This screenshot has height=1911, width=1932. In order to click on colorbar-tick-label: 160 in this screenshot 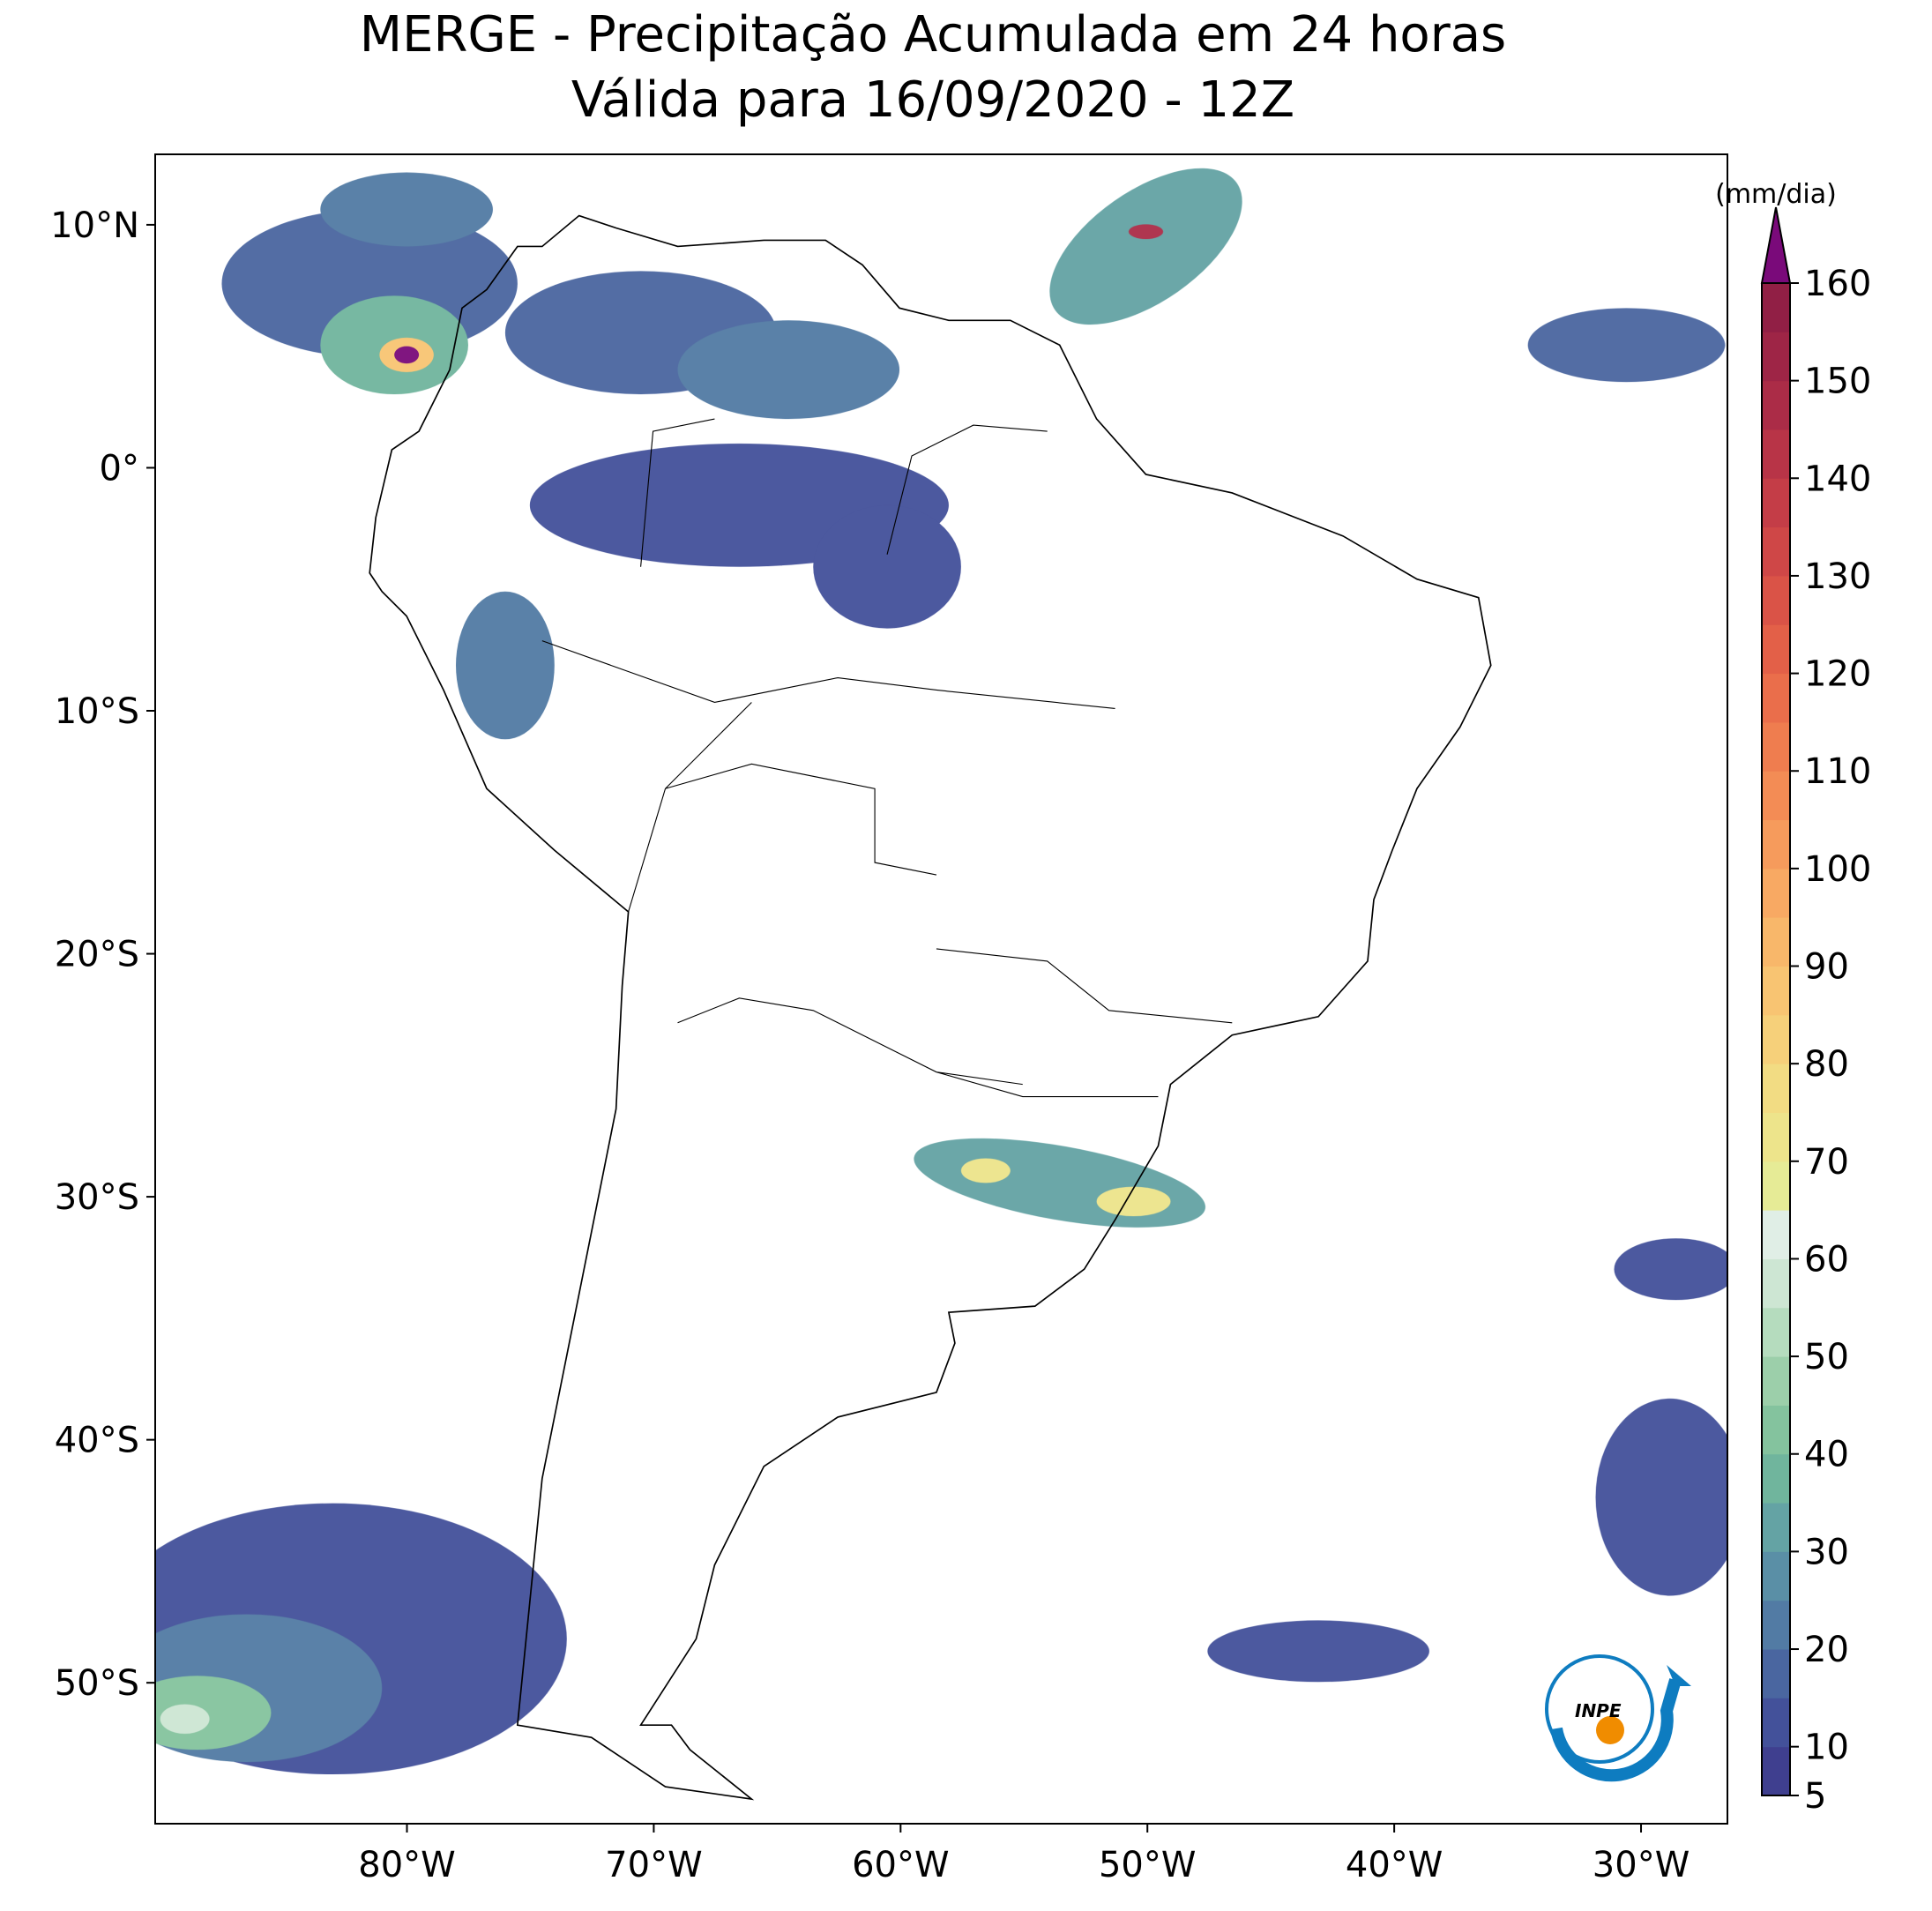, I will do `click(1837, 284)`.